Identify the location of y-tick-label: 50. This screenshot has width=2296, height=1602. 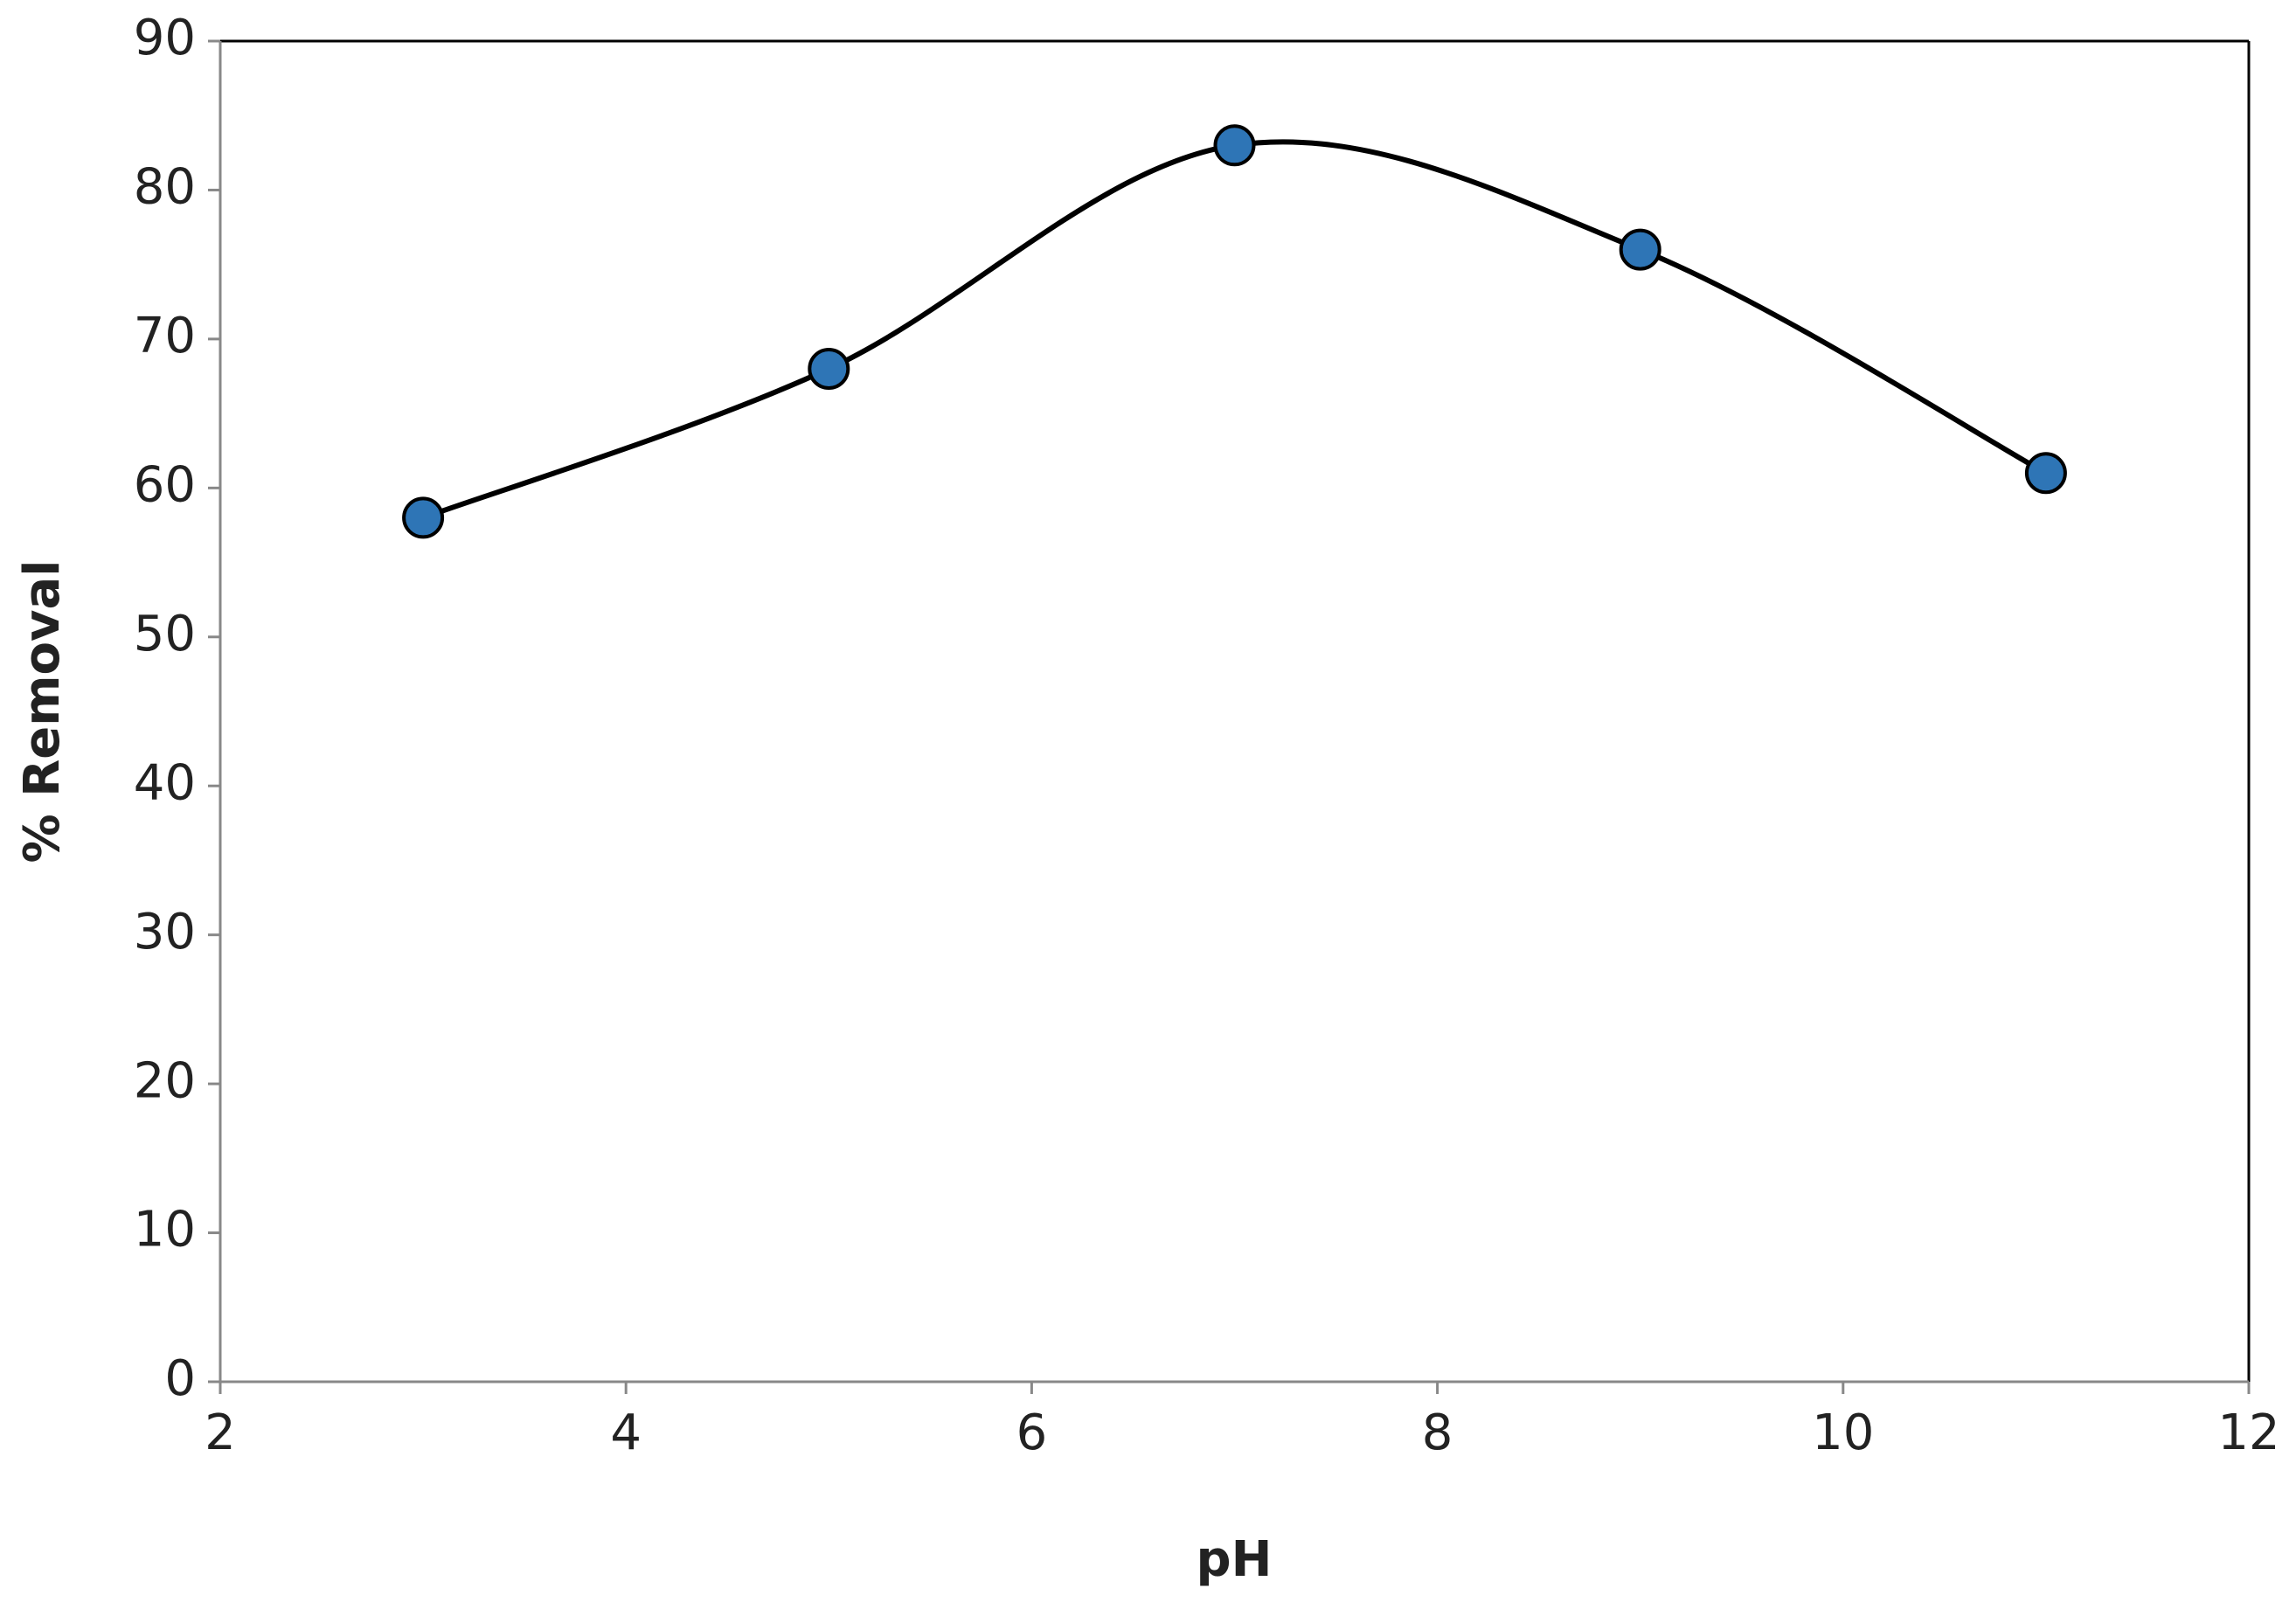
(165, 634).